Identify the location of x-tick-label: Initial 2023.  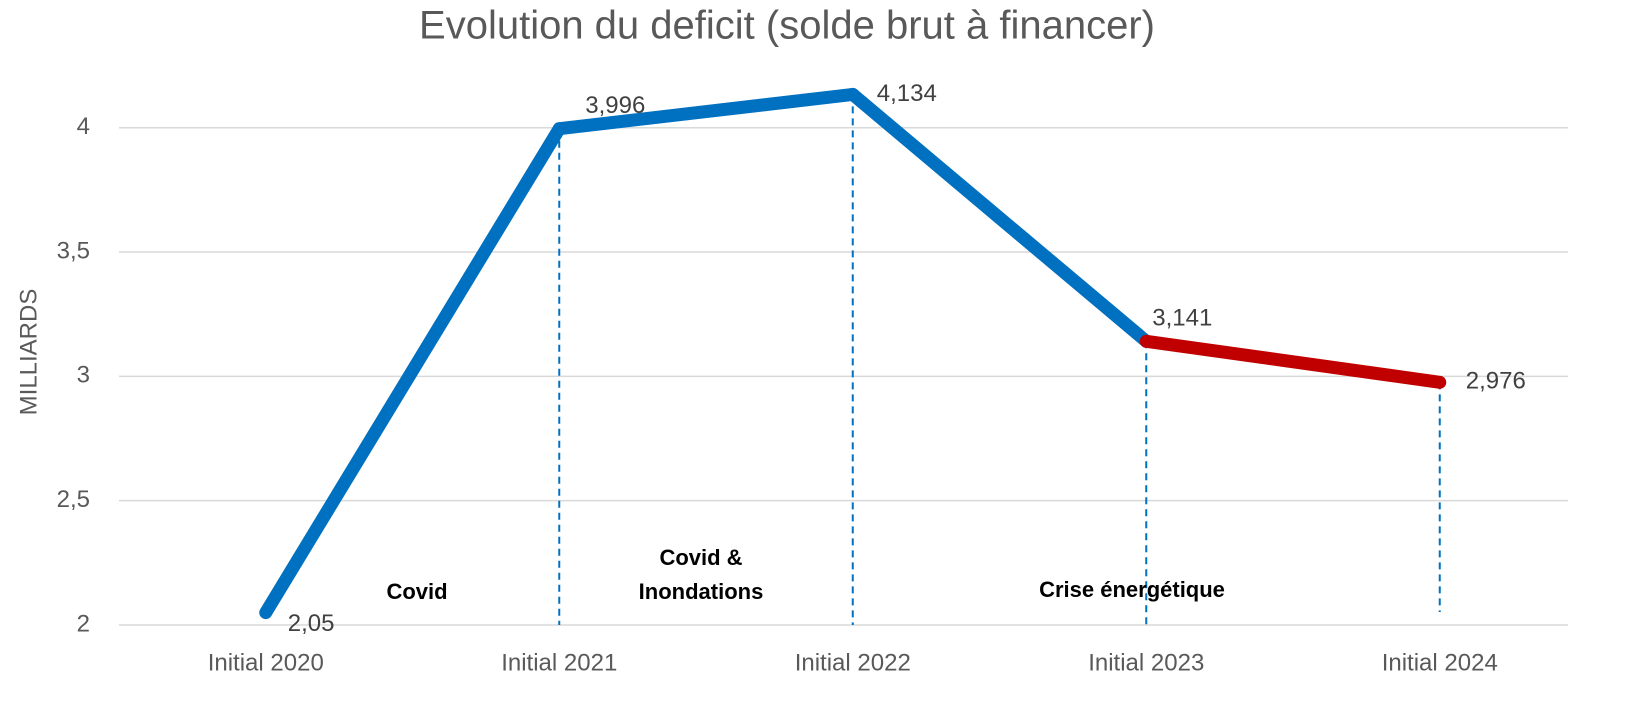
(1146, 662).